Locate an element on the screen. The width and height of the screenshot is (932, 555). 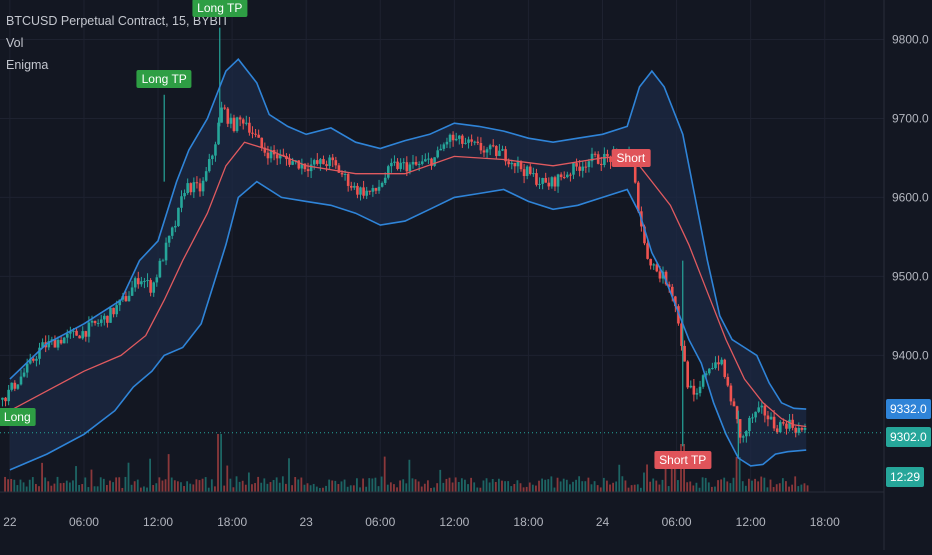
volume-indicator-label: Vol is located at coordinates (15, 43).